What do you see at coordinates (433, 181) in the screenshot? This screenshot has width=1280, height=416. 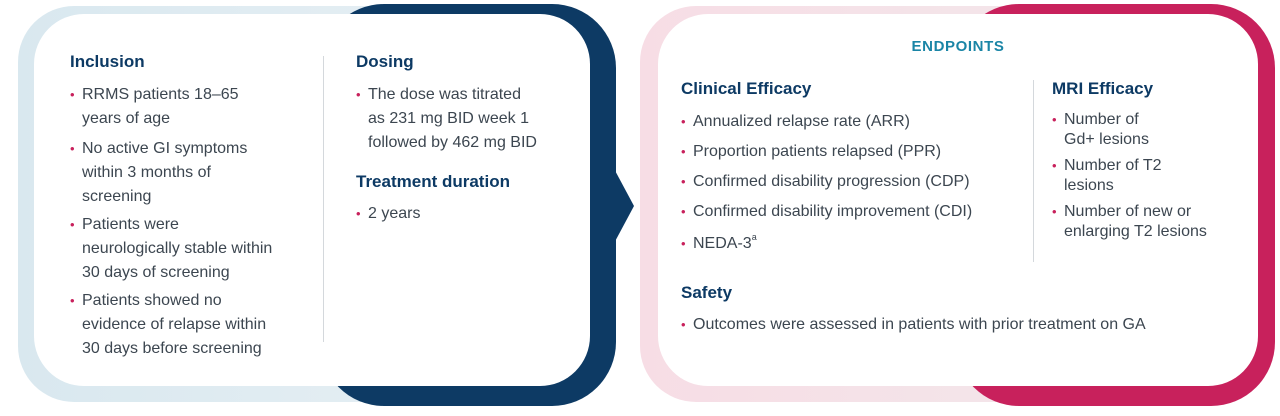 I see `treatment-duration-heading: Treatment duration` at bounding box center [433, 181].